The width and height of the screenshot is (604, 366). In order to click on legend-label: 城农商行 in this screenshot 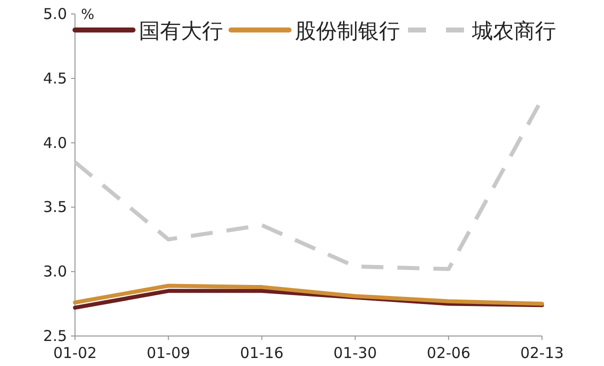, I will do `click(513, 31)`.